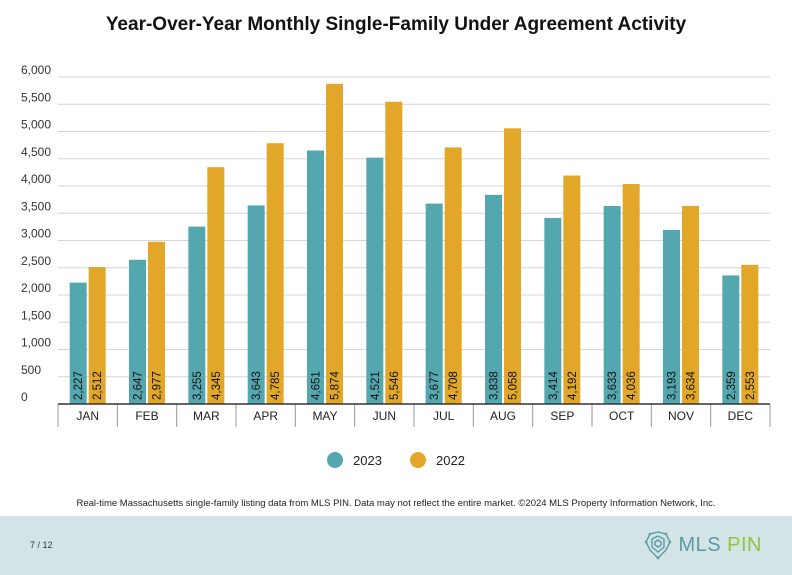 Image resolution: width=792 pixels, height=575 pixels. I want to click on bar-2023-nov, so click(671, 316).